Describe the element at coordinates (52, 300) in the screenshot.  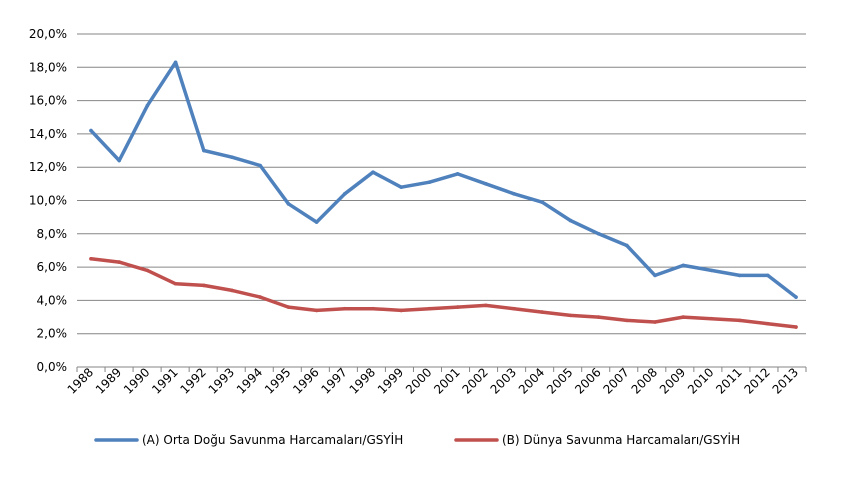
I see `y-tick-label: 4,0%` at that location.